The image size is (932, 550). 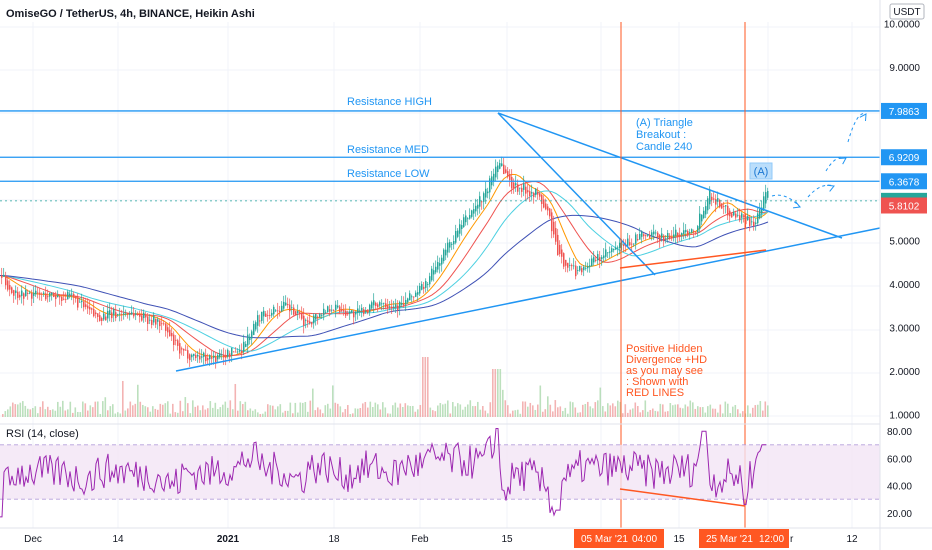 I want to click on rsi-tick-label: 40.00, so click(x=899, y=487).